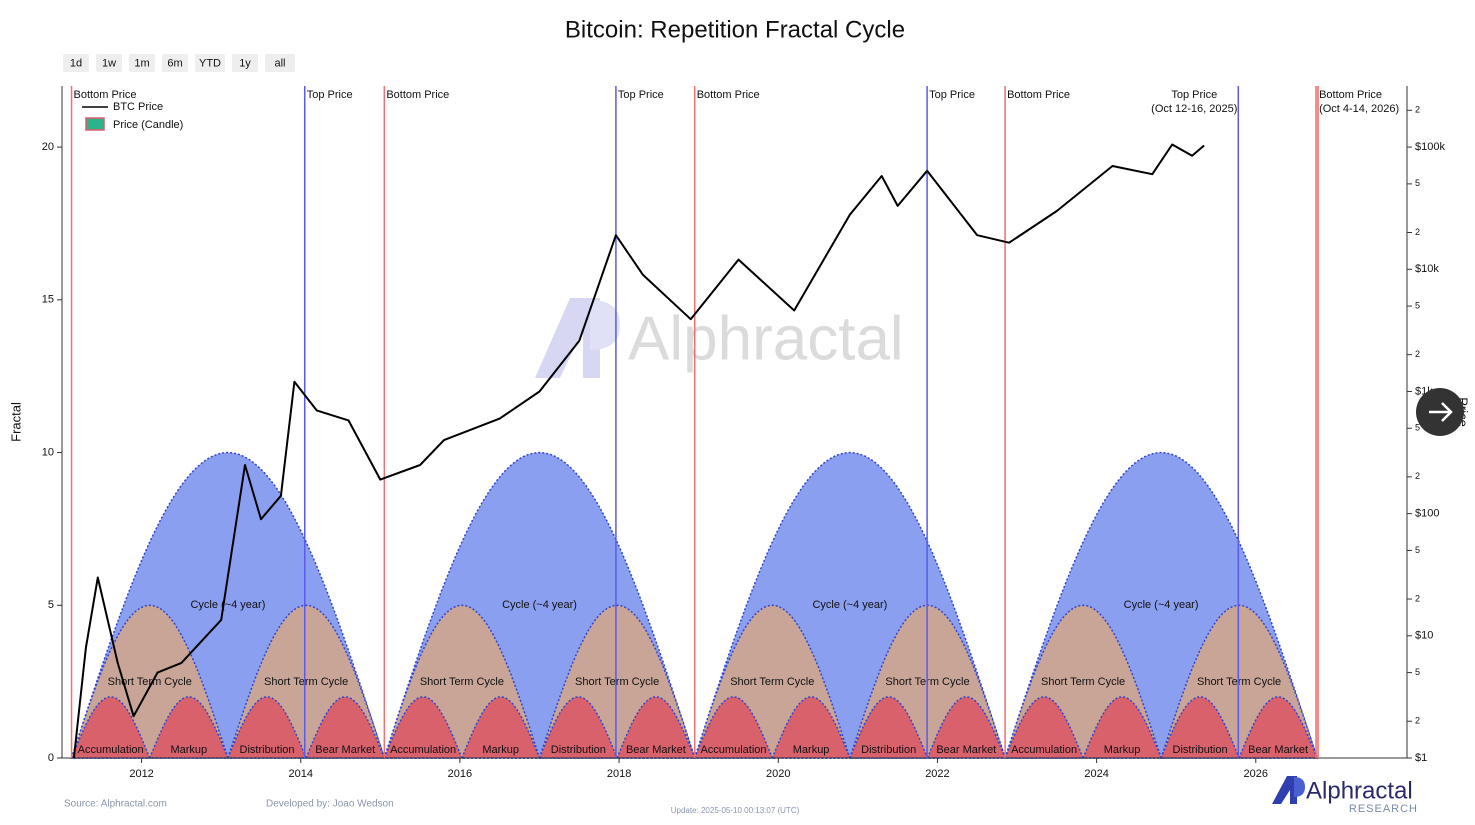 Image resolution: width=1475 pixels, height=825 pixels. What do you see at coordinates (48, 452) in the screenshot?
I see `y-tick-label: 10` at bounding box center [48, 452].